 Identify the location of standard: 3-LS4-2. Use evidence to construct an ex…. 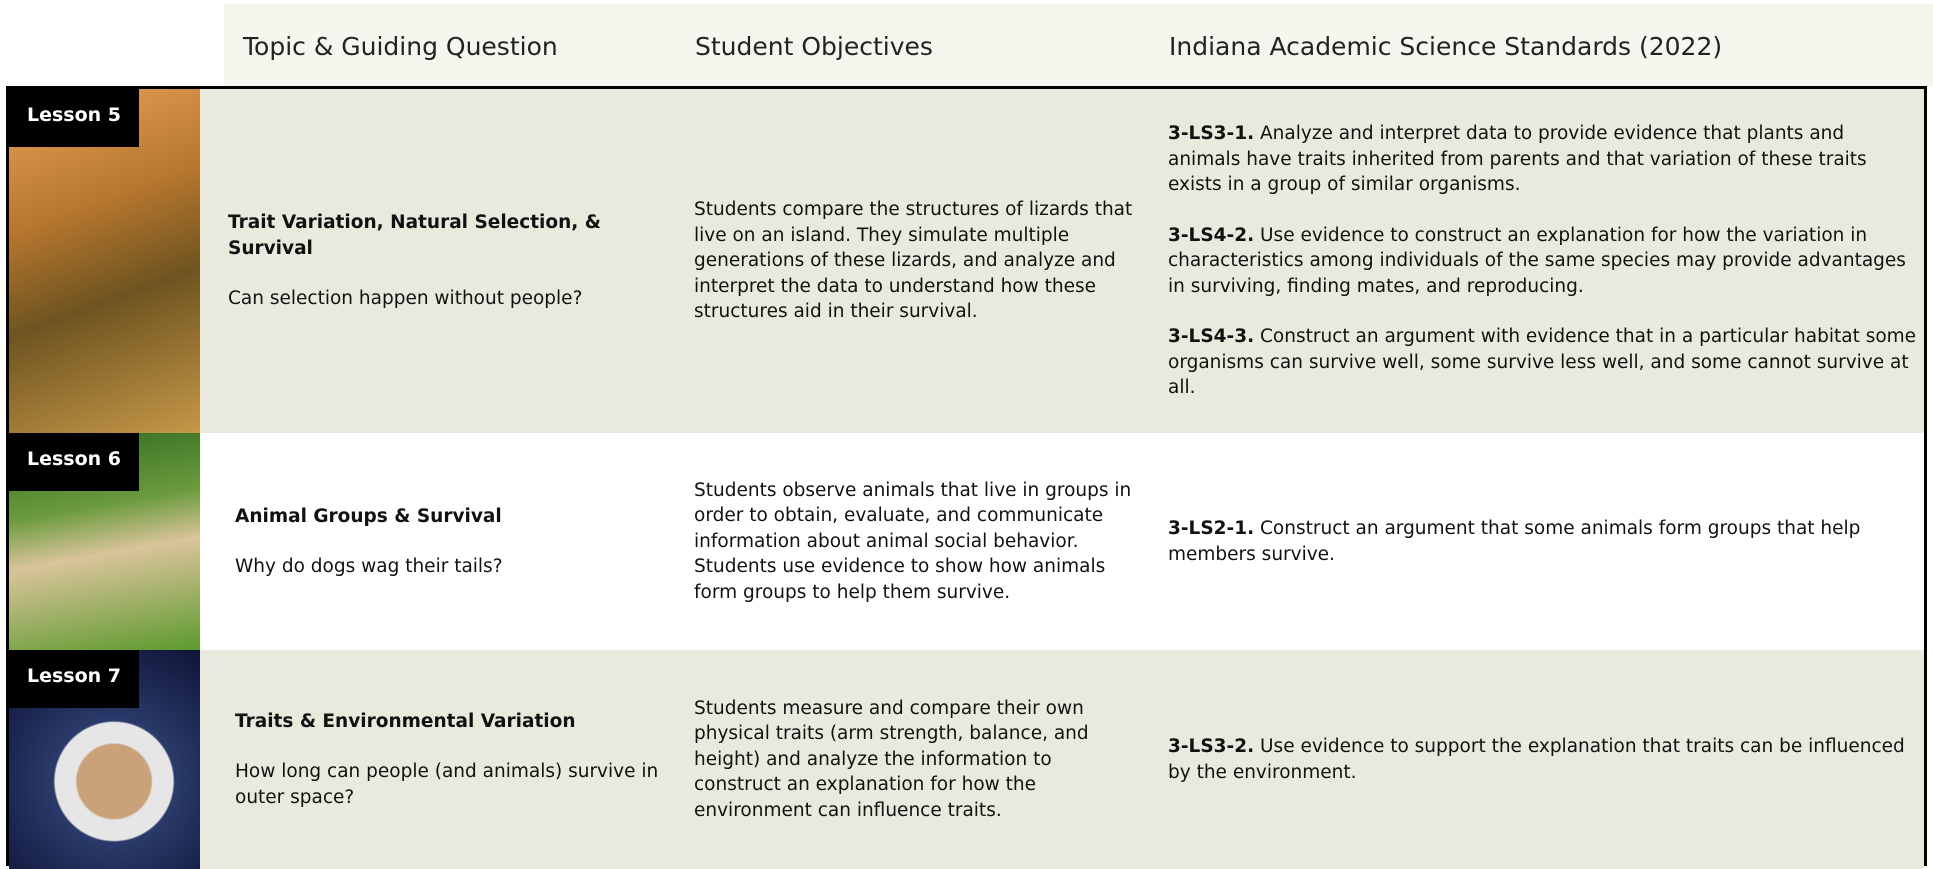
(1543, 261).